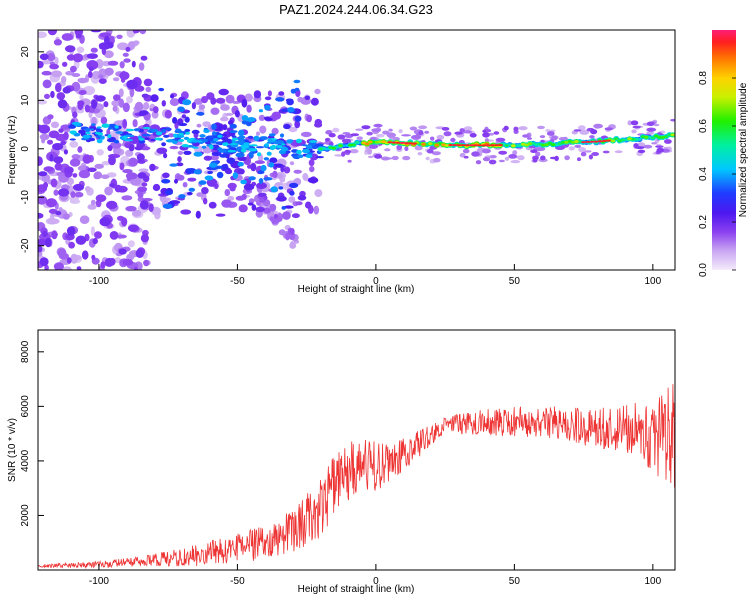 The width and height of the screenshot is (750, 605). What do you see at coordinates (25, 149) in the screenshot?
I see `spectrogram-y-tick-label: 0` at bounding box center [25, 149].